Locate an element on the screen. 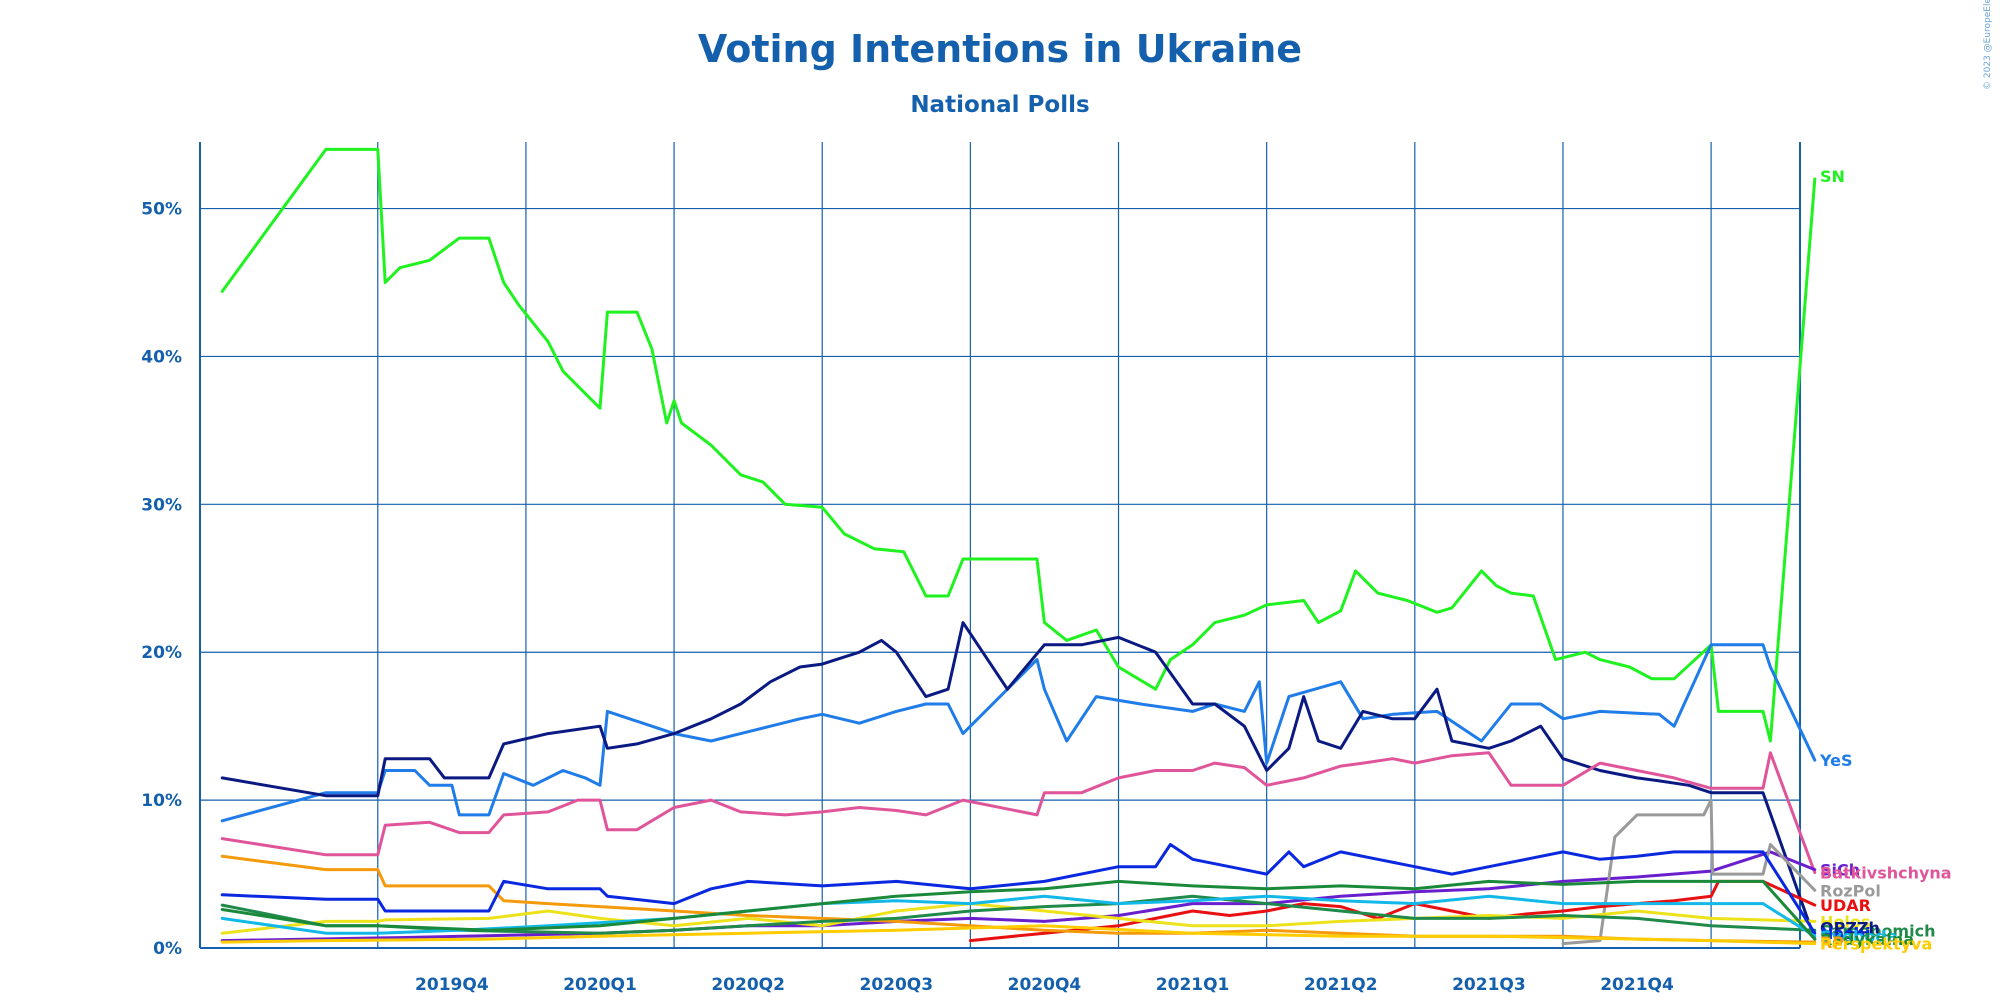 Image resolution: width=2000 pixels, height=1000 pixels. end-label-sn: SN is located at coordinates (1832, 176).